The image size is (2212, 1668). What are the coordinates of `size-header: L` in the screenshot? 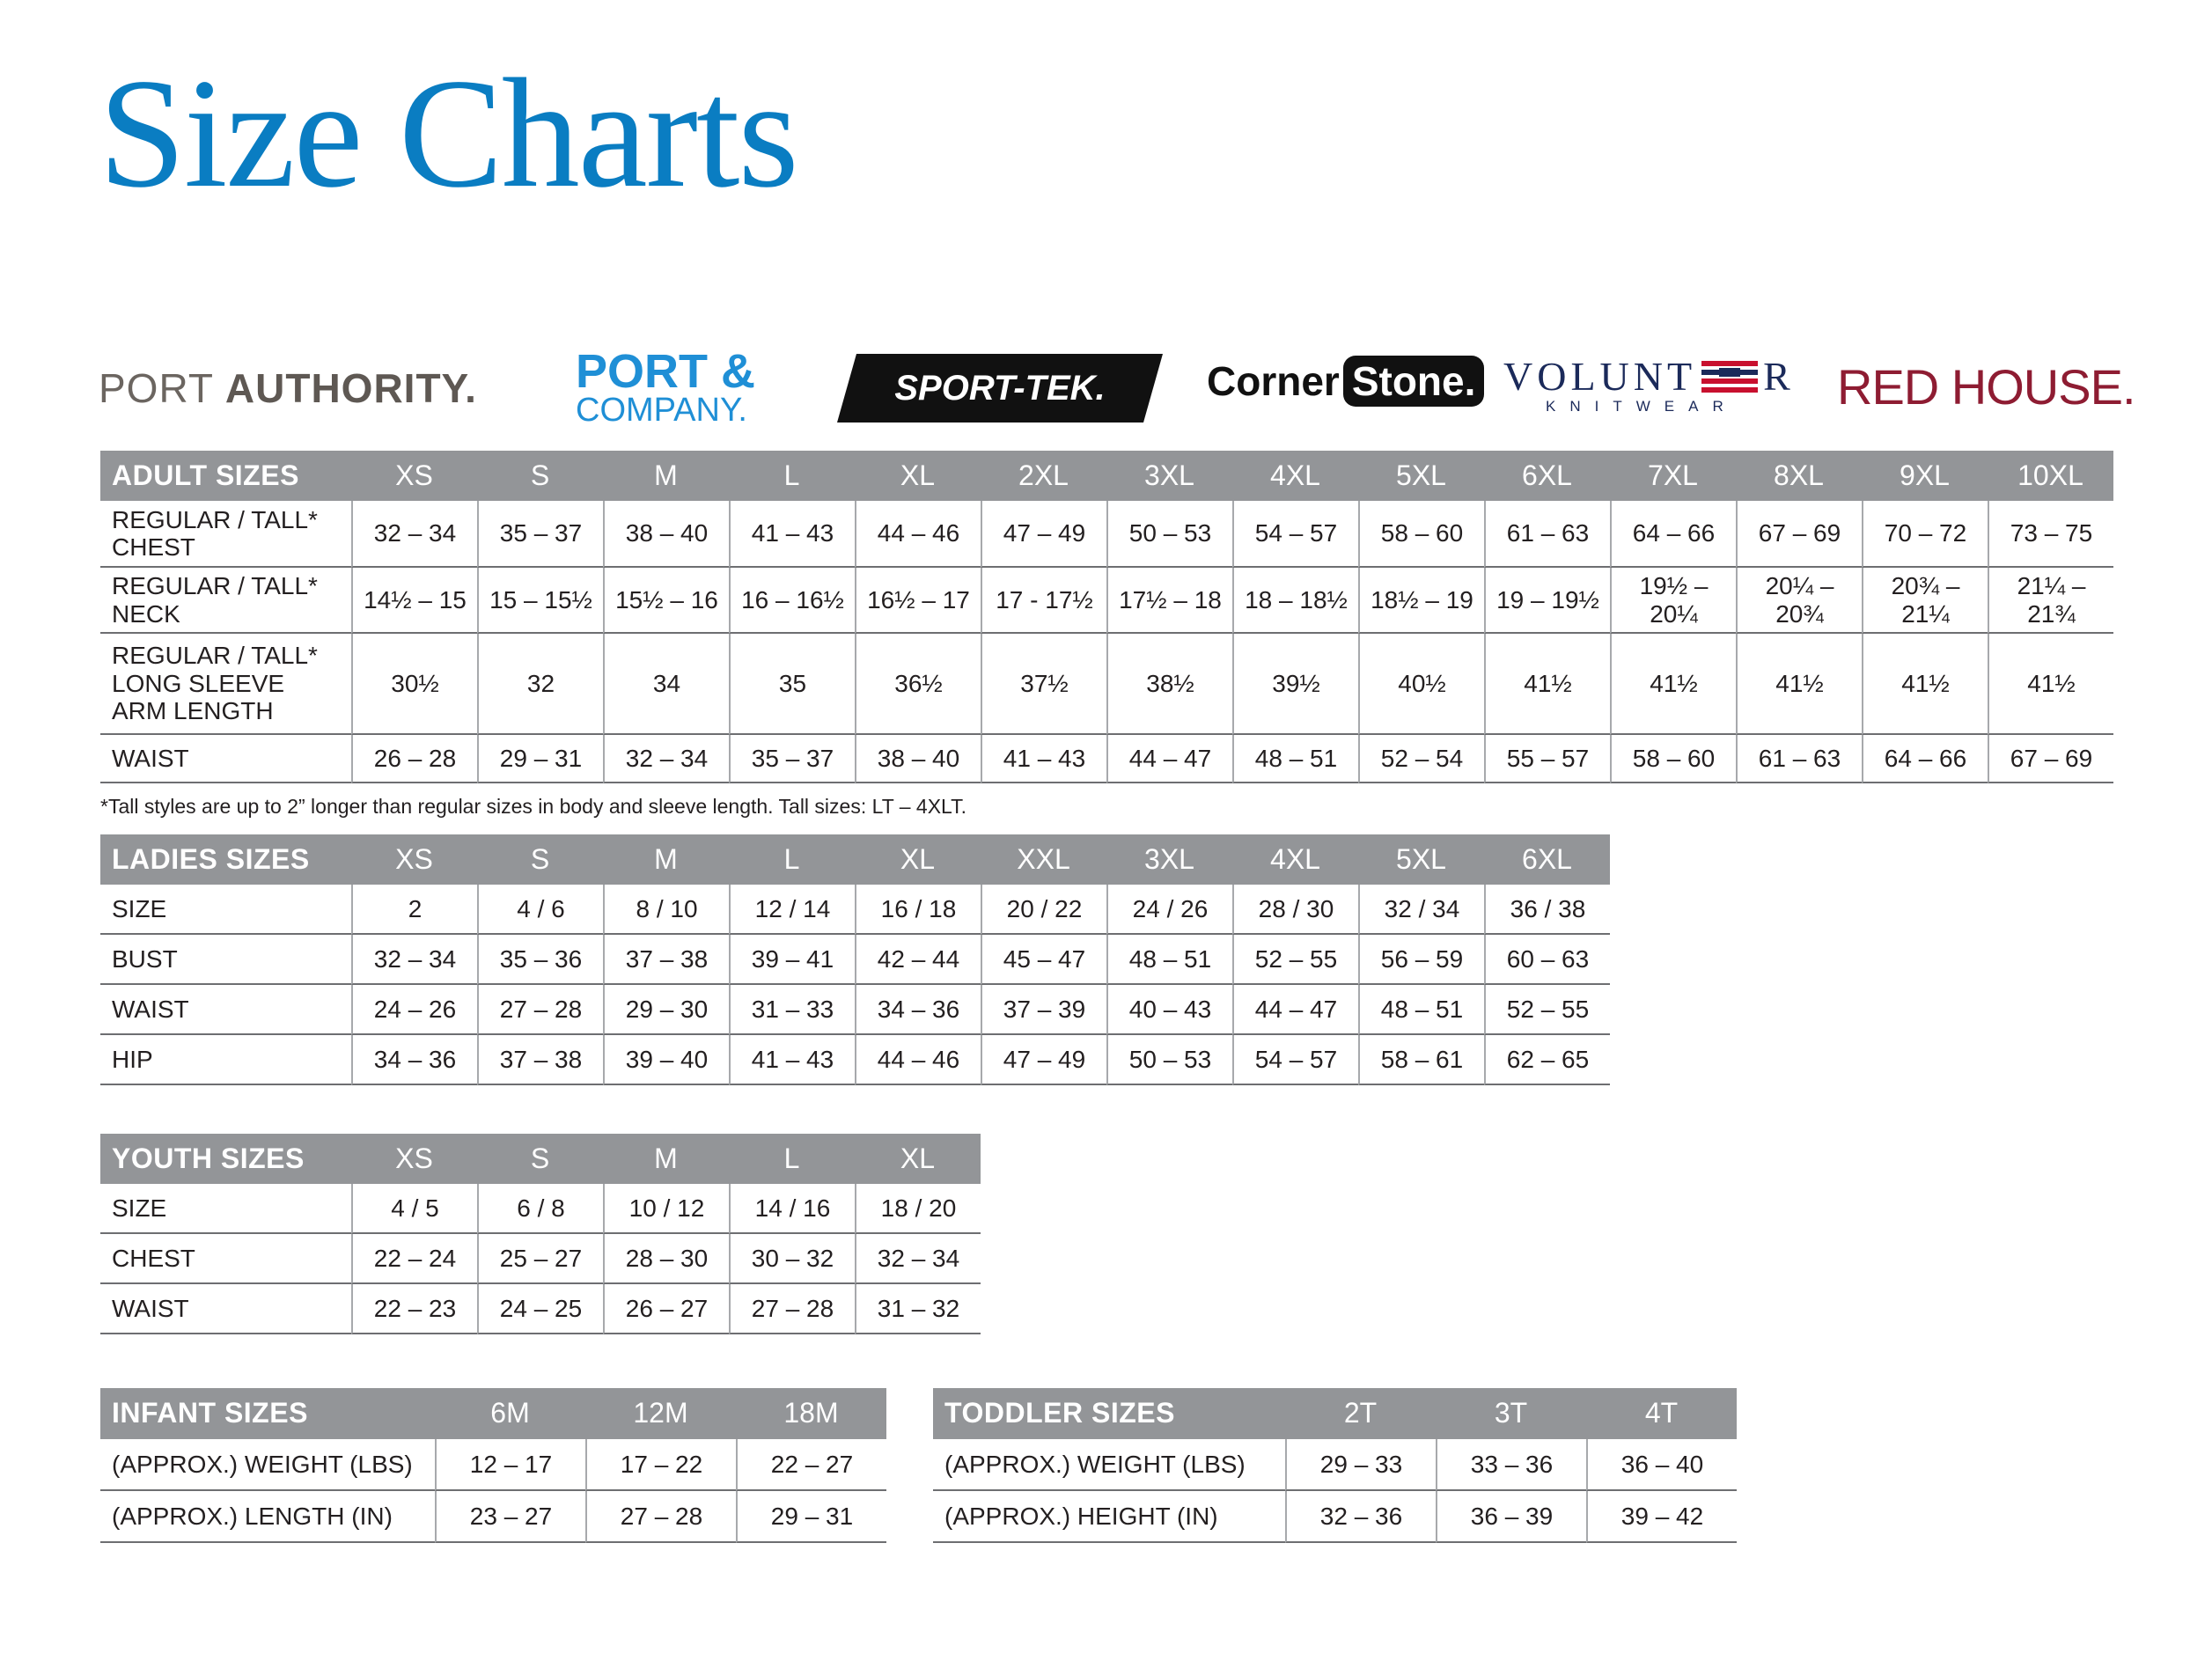 It's located at (792, 859).